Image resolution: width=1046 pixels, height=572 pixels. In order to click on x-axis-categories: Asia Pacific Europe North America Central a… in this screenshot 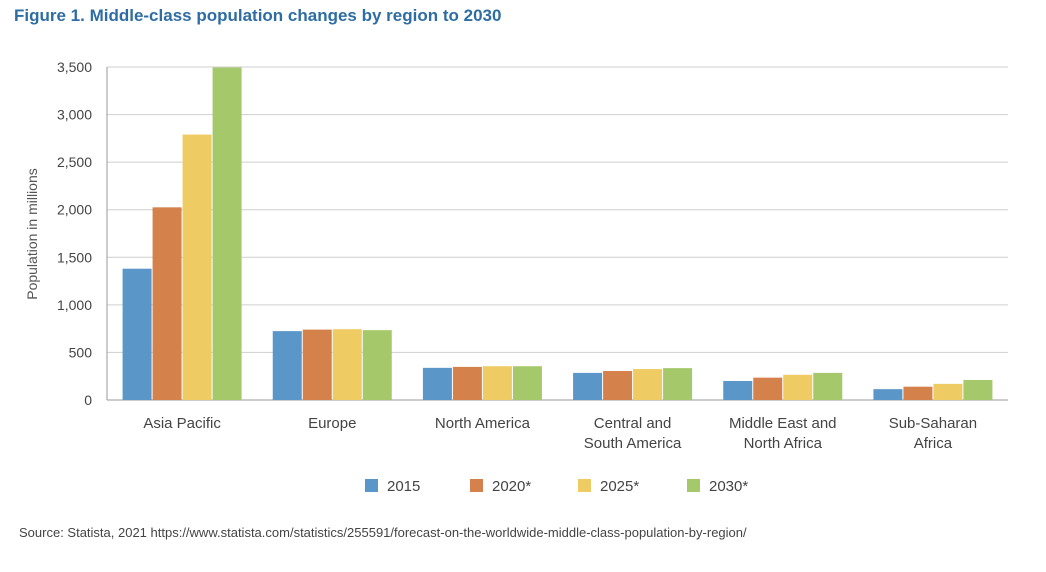, I will do `click(560, 433)`.